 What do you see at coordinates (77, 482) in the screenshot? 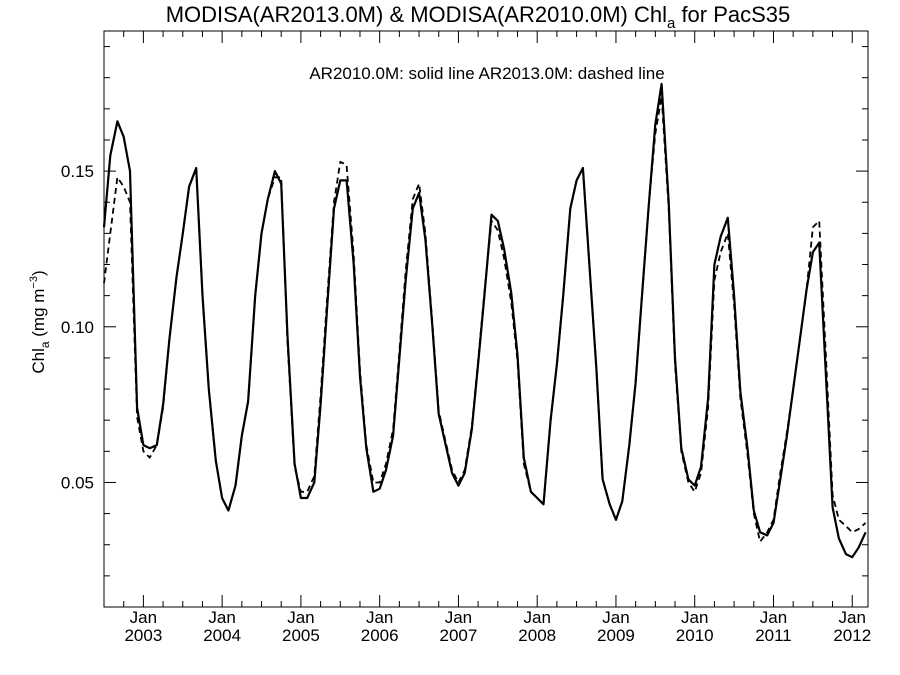
I see `y-tick-label: 0.05` at bounding box center [77, 482].